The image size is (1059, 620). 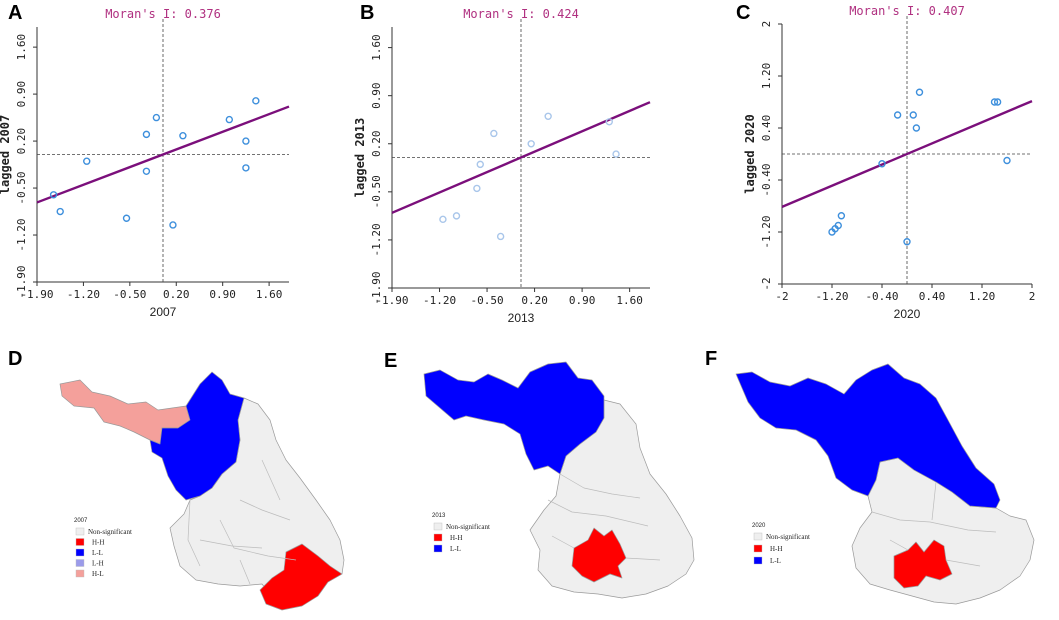 What do you see at coordinates (759, 526) in the screenshot?
I see `legend-year: 2020` at bounding box center [759, 526].